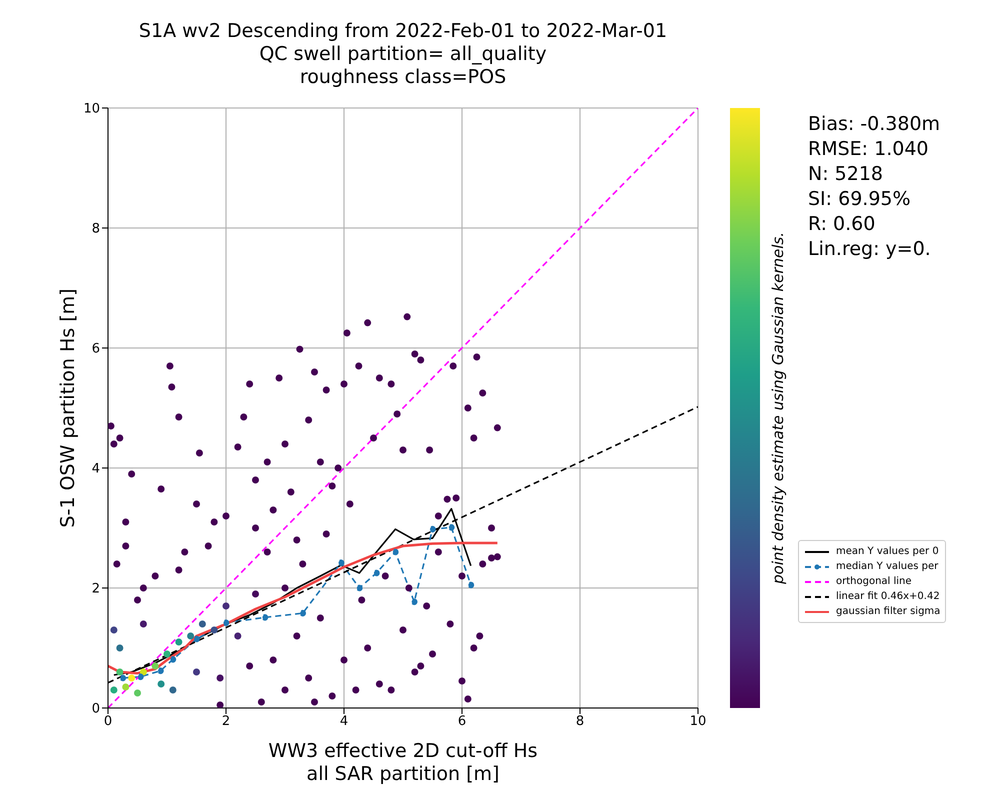 This screenshot has height=800, width=1000. Describe the element at coordinates (96, 229) in the screenshot. I see `y-tick-label: 8` at that location.